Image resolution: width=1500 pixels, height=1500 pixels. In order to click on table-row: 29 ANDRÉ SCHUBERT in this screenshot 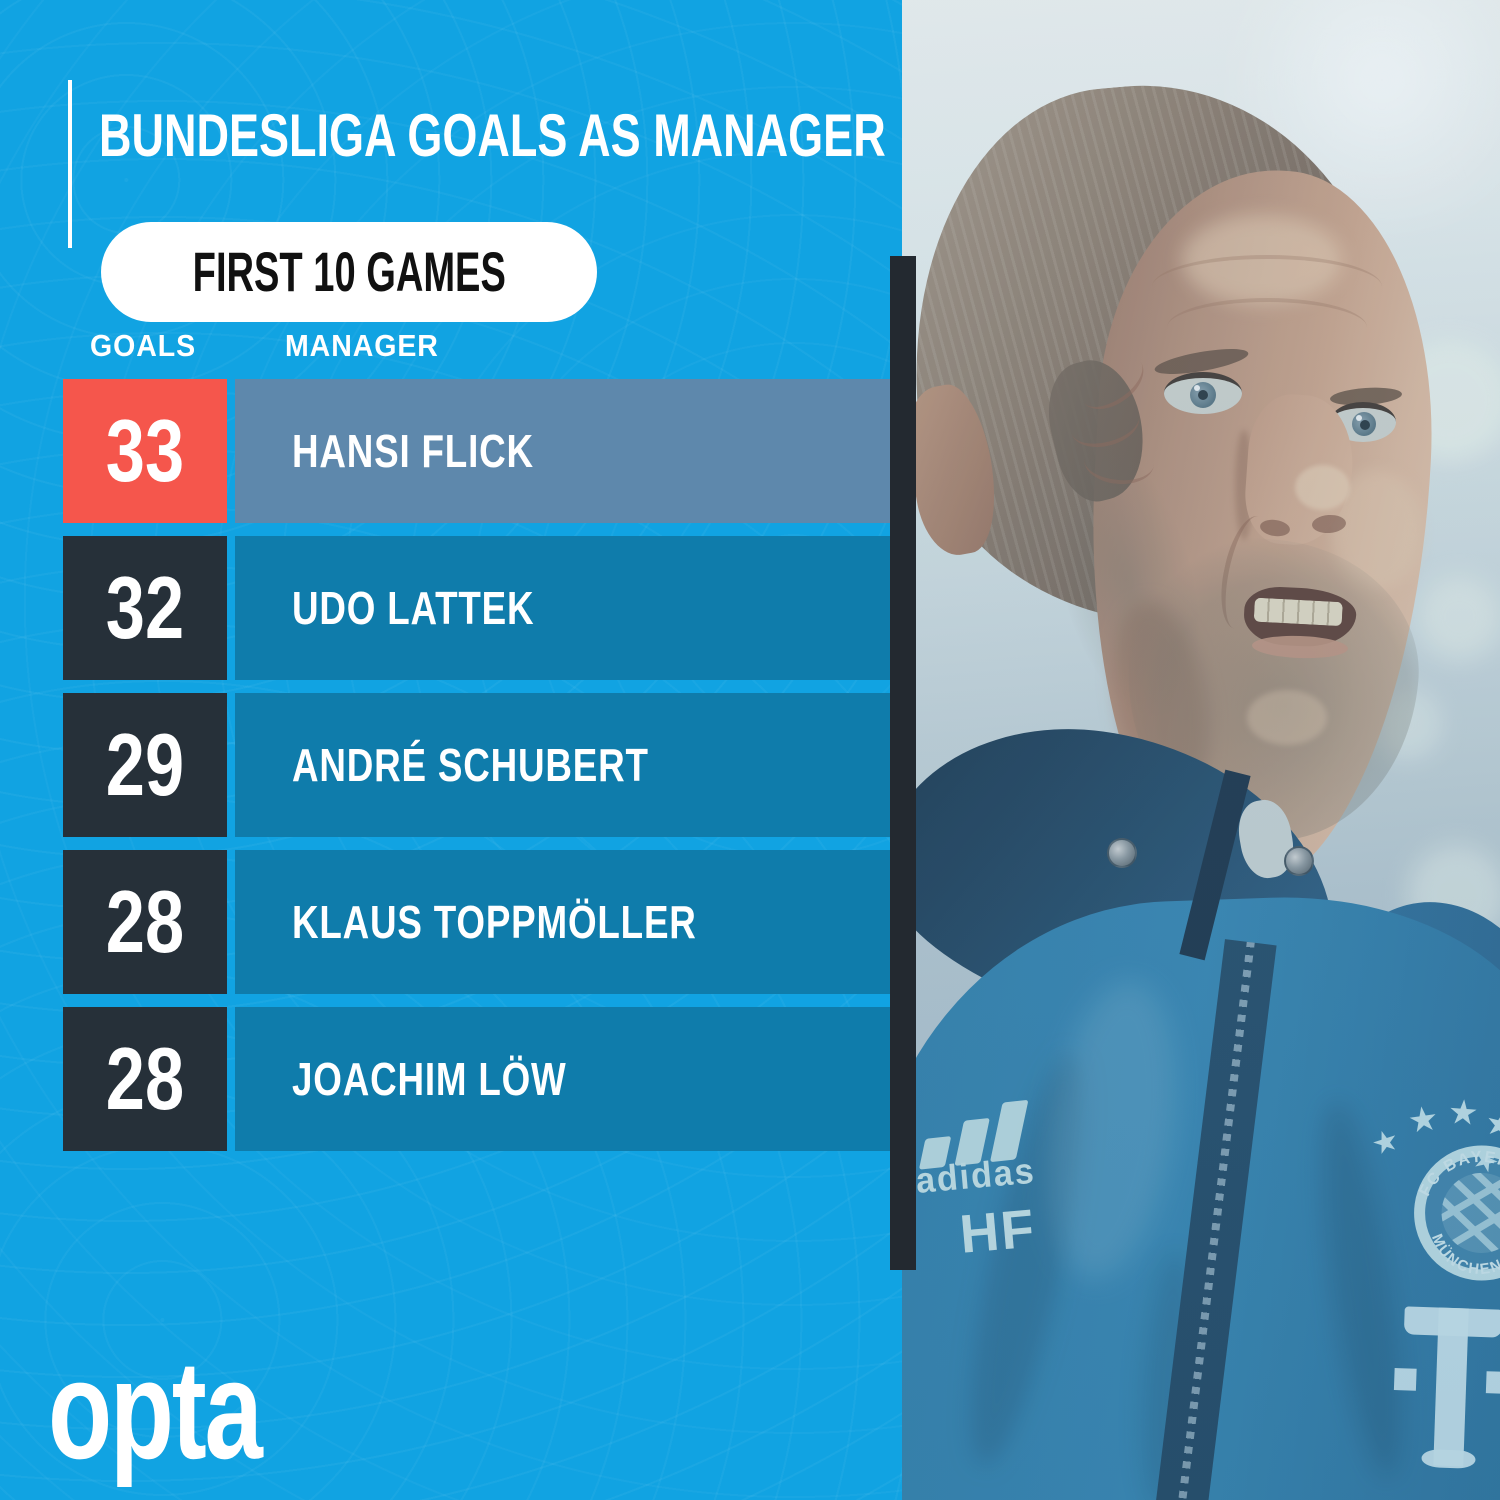, I will do `click(476, 765)`.